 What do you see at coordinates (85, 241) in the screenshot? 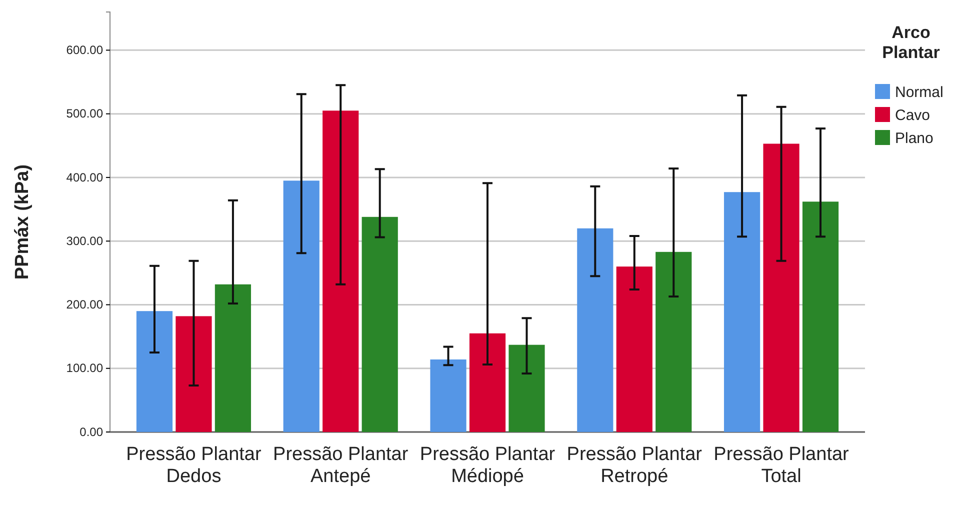
I see `y-tick-label: 300.00` at bounding box center [85, 241].